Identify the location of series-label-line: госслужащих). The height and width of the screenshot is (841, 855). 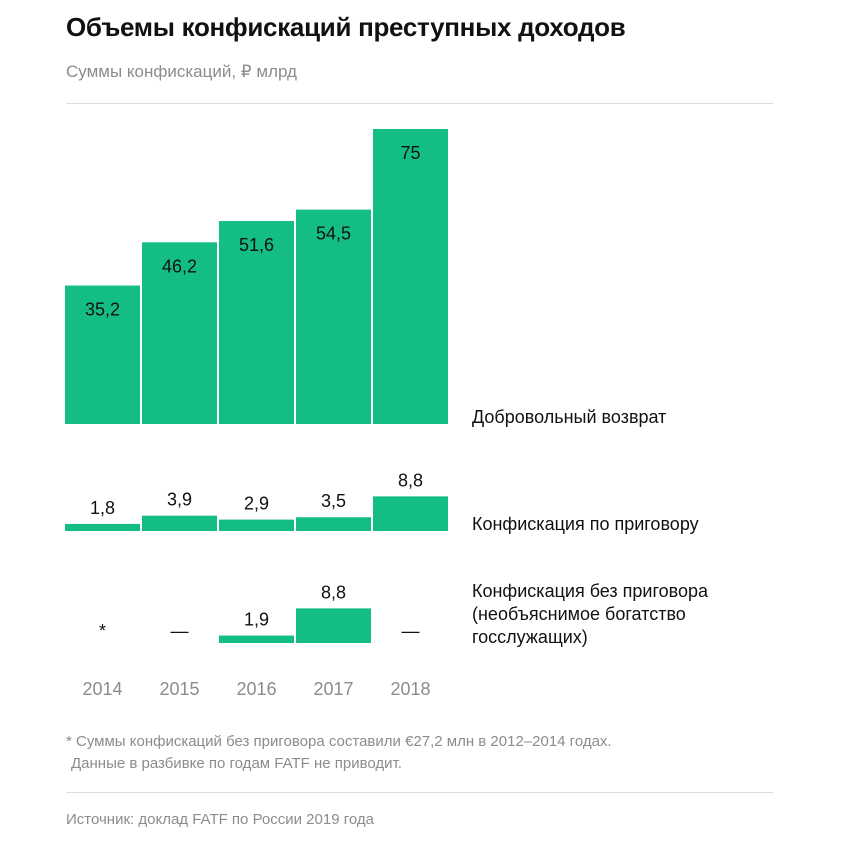
(530, 637).